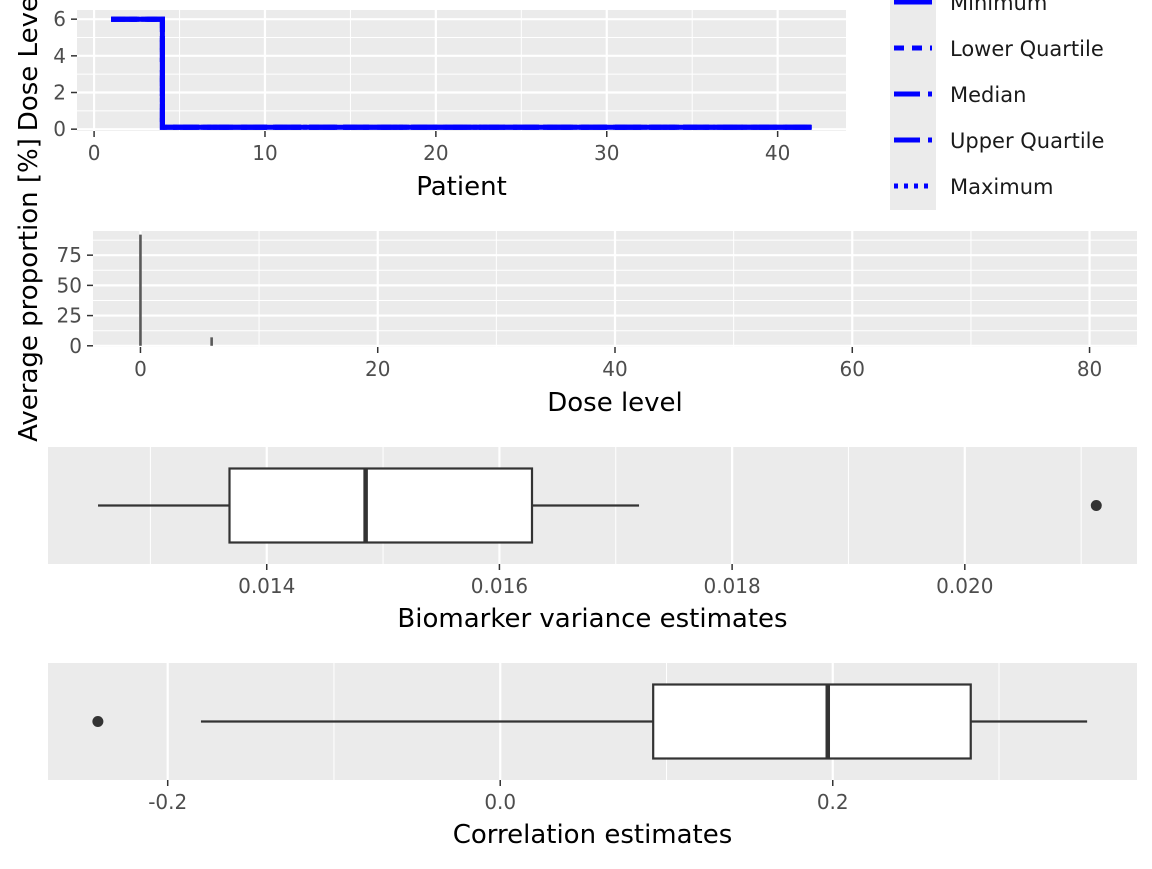 This screenshot has width=1152, height=869. I want to click on x-tick-label: -0.2, so click(167, 802).